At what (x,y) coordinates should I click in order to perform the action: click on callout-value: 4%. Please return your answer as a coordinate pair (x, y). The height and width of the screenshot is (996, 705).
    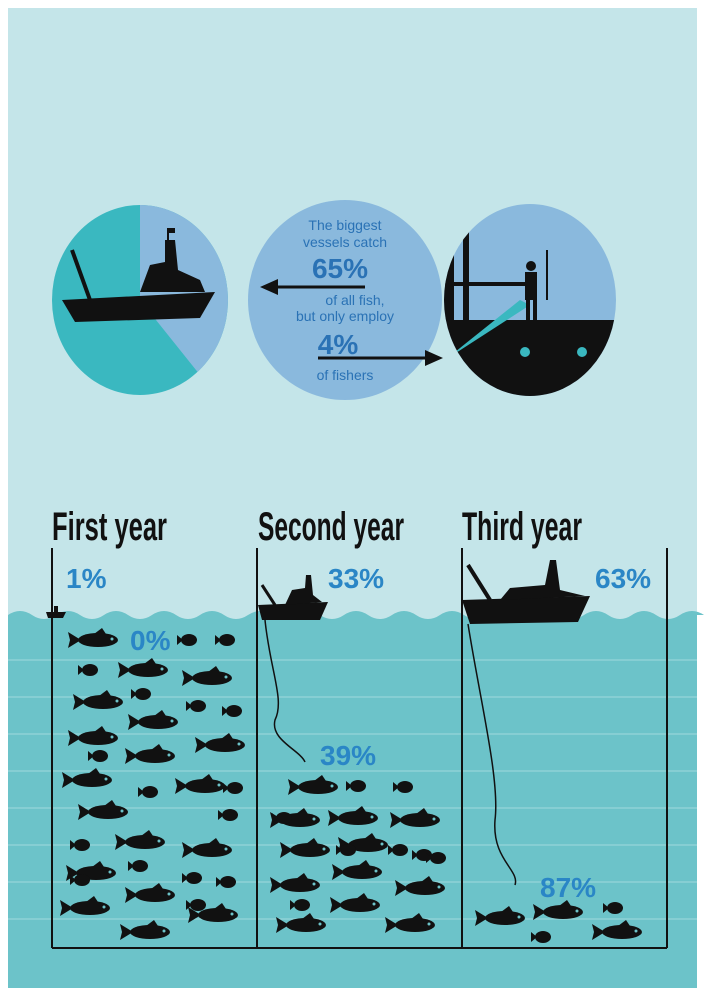
    Looking at the image, I should click on (338, 344).